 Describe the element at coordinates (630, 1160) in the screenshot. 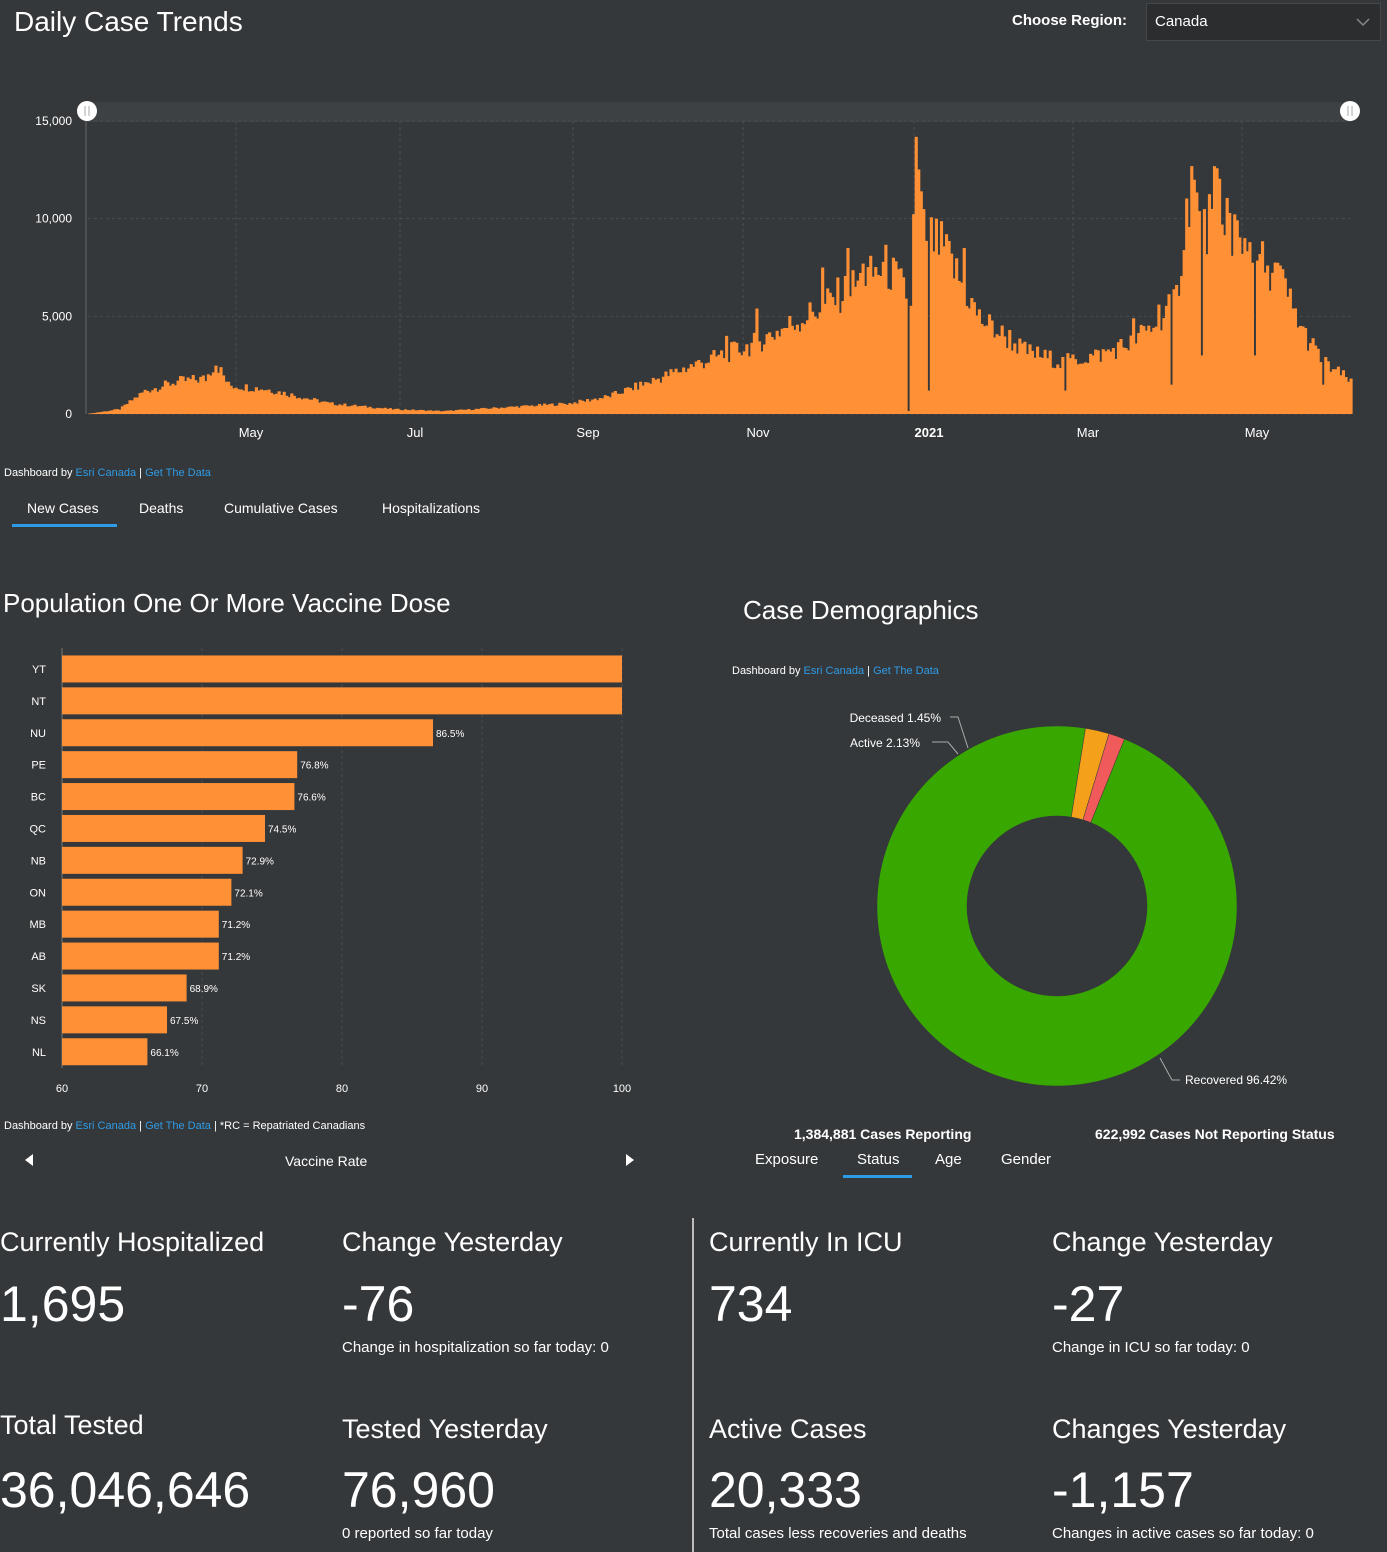

I see `caret-right-icon` at that location.